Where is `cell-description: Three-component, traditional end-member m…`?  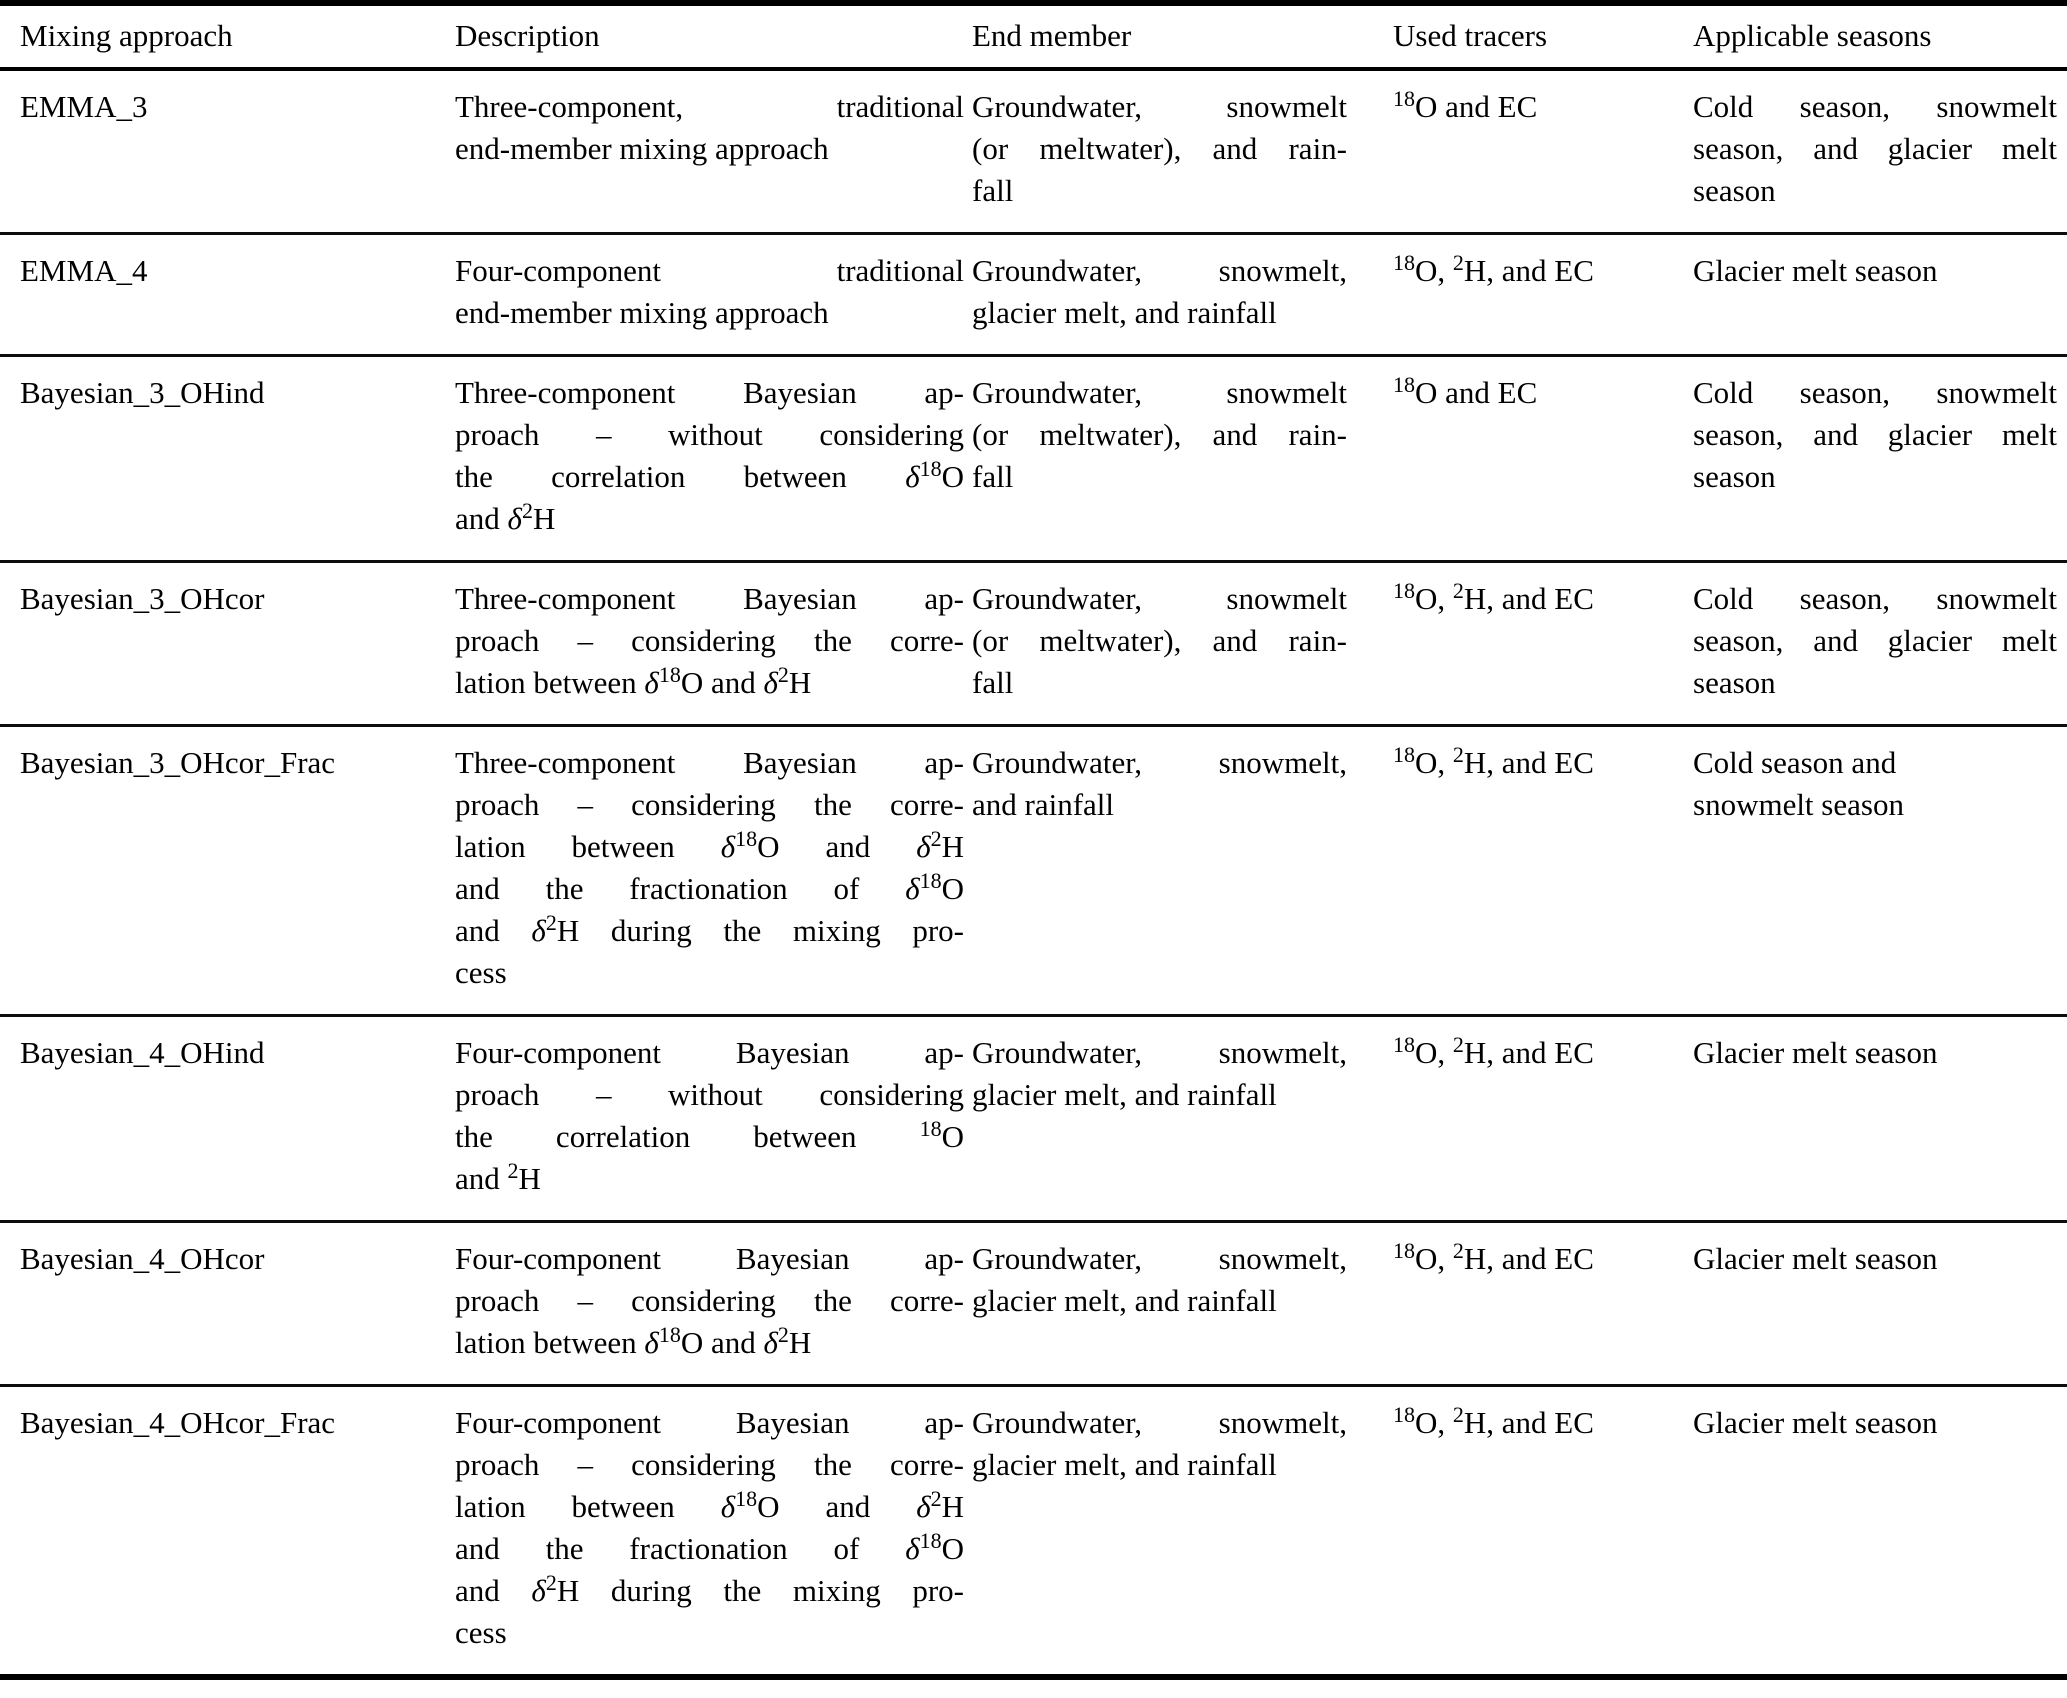
cell-description: Three-component, traditional end-member m… is located at coordinates (711, 150).